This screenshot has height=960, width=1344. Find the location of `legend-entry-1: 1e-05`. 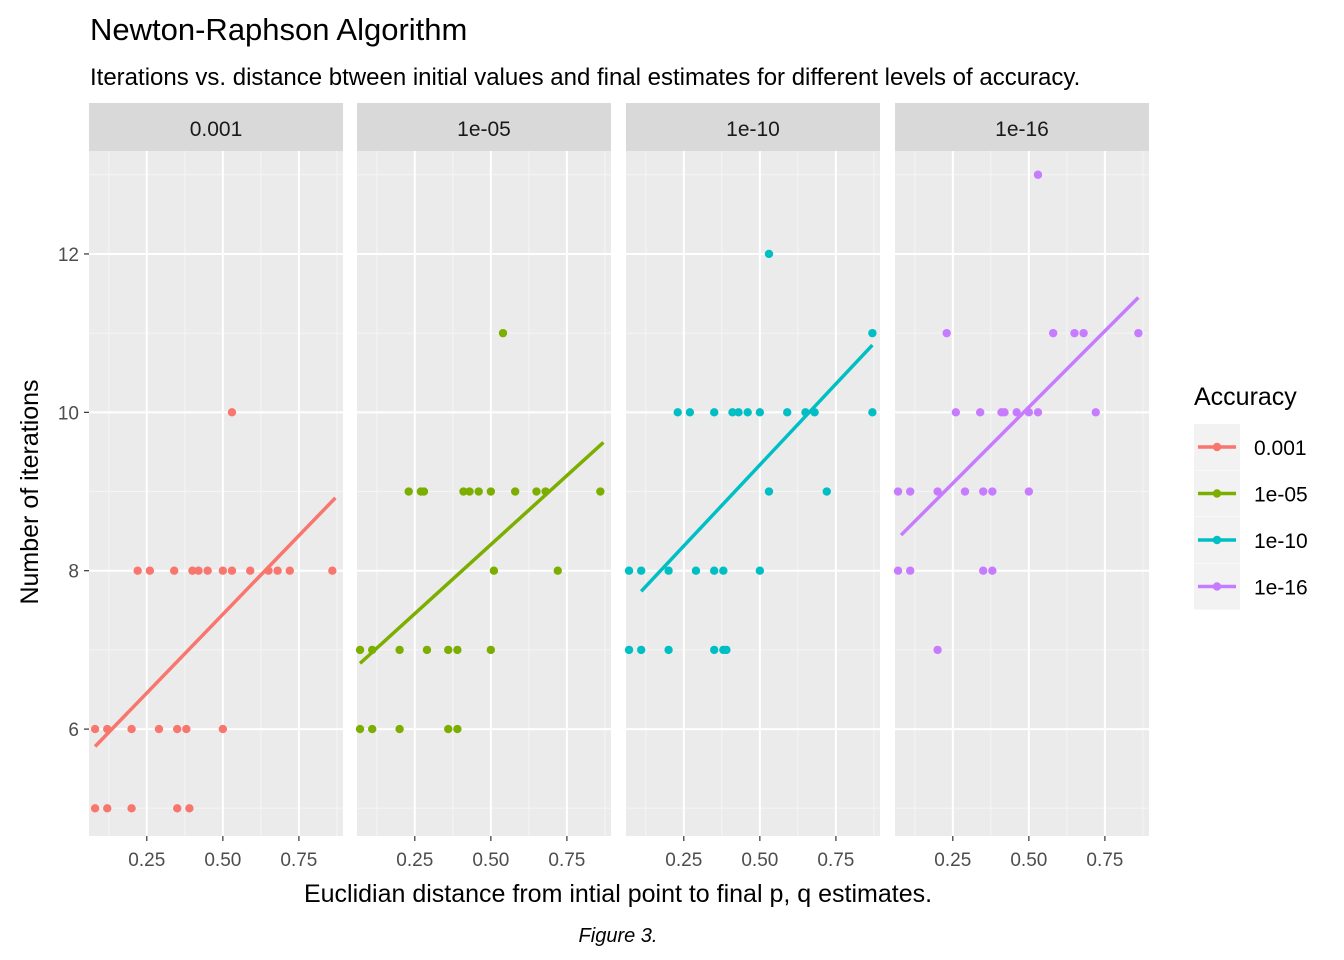

legend-entry-1: 1e-05 is located at coordinates (1251, 493).